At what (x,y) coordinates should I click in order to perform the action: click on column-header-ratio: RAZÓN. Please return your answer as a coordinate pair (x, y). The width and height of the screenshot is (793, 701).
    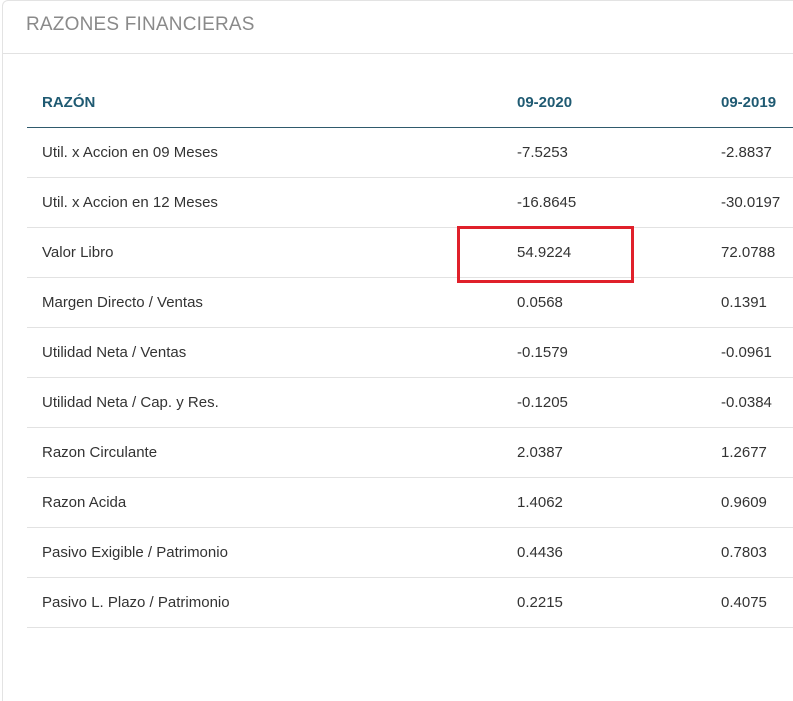
    Looking at the image, I should click on (264, 103).